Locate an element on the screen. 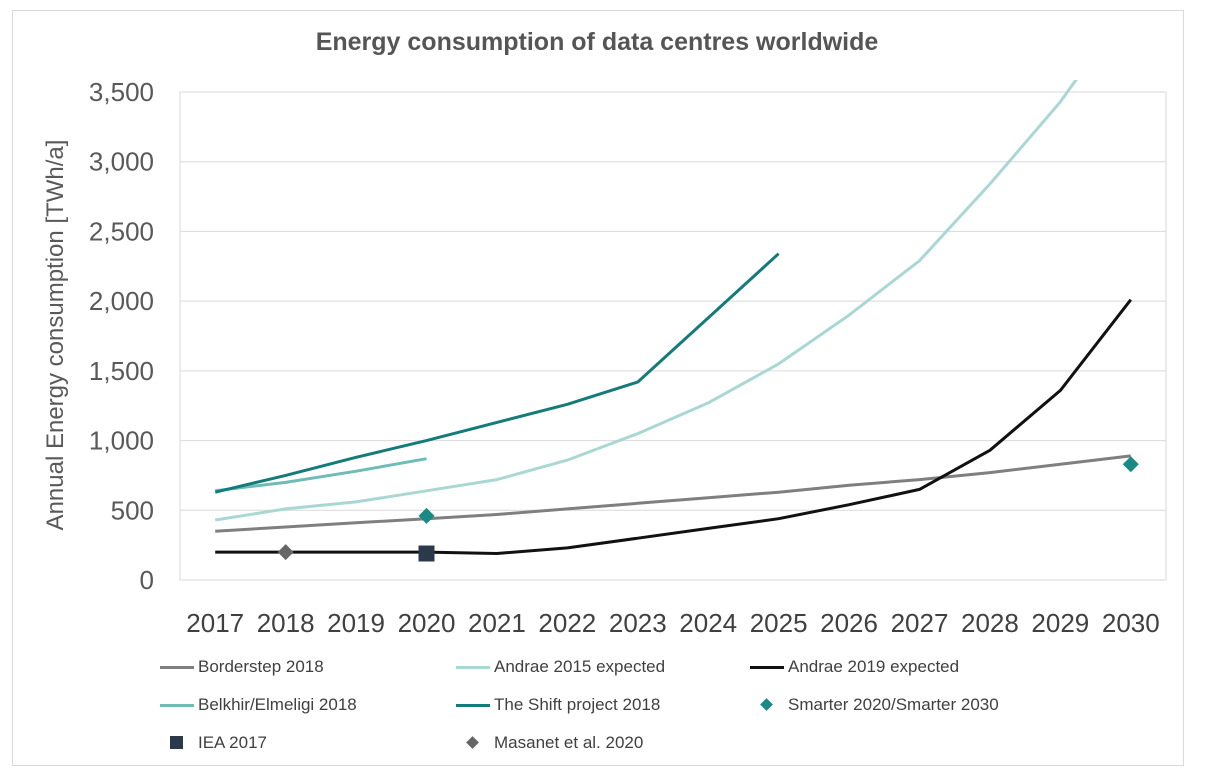  y-tick-label: 500 is located at coordinates (132, 510).